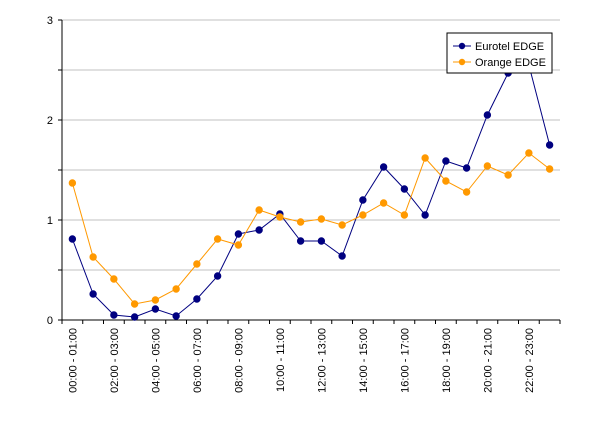 This screenshot has width=600, height=430. Describe the element at coordinates (364, 360) in the screenshot. I see `x-tick-label: 14:00 - 15:00` at that location.